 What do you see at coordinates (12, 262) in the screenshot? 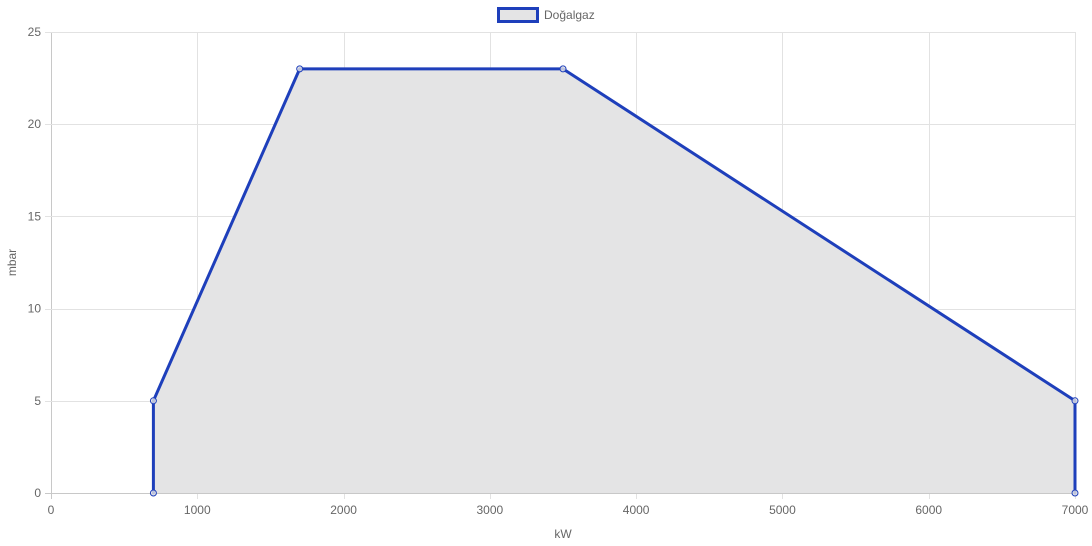
I see `y-axis-title: mbar` at bounding box center [12, 262].